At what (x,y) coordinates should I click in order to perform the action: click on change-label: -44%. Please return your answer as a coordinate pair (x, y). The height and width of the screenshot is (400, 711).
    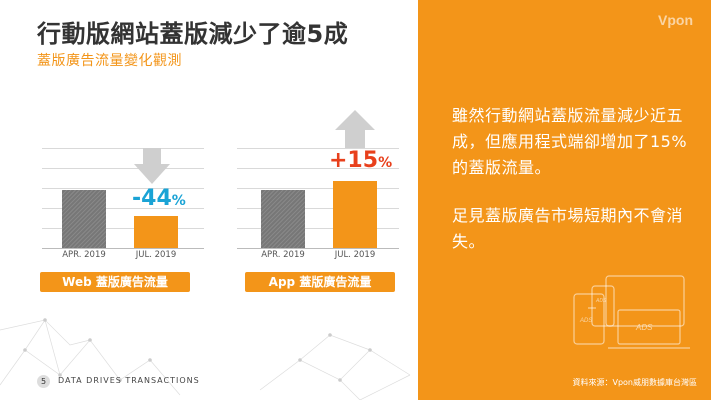
    Looking at the image, I should click on (159, 198).